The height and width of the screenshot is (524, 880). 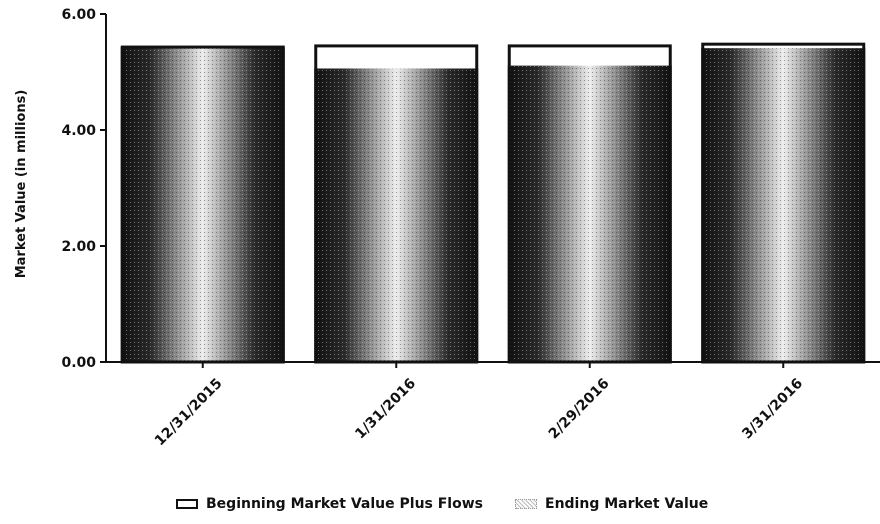 What do you see at coordinates (772, 409) in the screenshot?
I see `x-tick-label: 3/31/2016` at bounding box center [772, 409].